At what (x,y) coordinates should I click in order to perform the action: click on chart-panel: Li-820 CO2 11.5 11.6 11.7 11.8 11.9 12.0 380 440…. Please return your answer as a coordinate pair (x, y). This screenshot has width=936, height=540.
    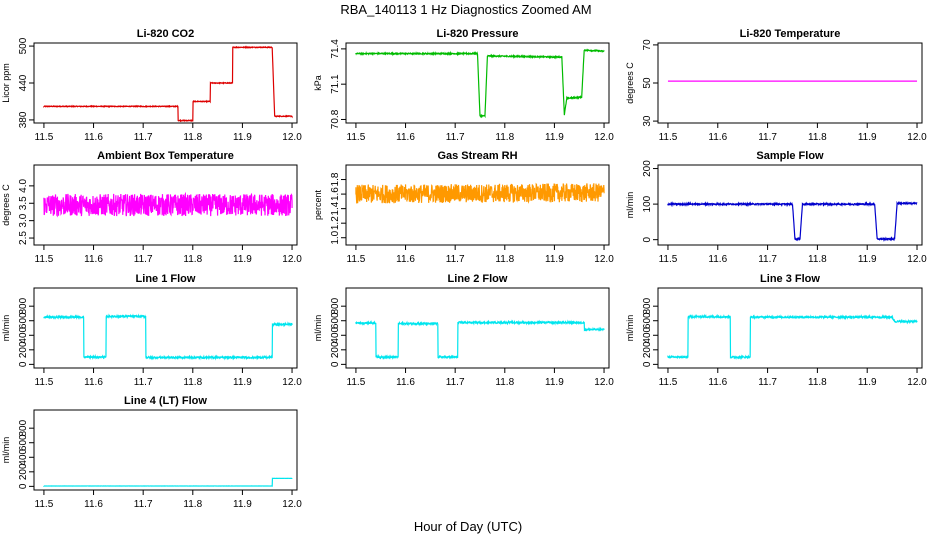
    Looking at the image, I should click on (151, 85).